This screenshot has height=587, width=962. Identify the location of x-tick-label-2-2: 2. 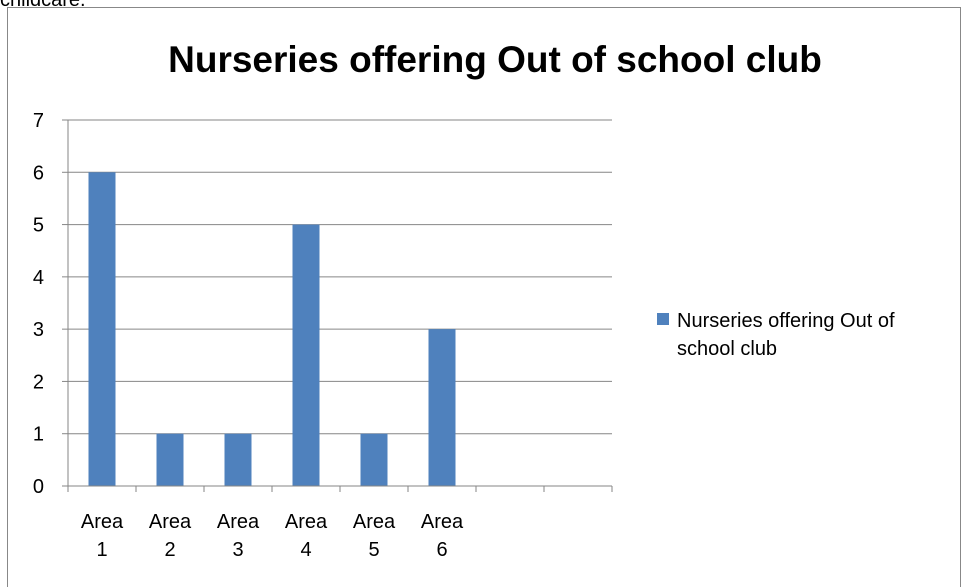
(169, 550).